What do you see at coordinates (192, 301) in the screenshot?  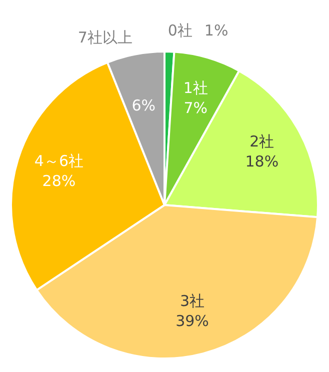 I see `slice-label: 3社` at bounding box center [192, 301].